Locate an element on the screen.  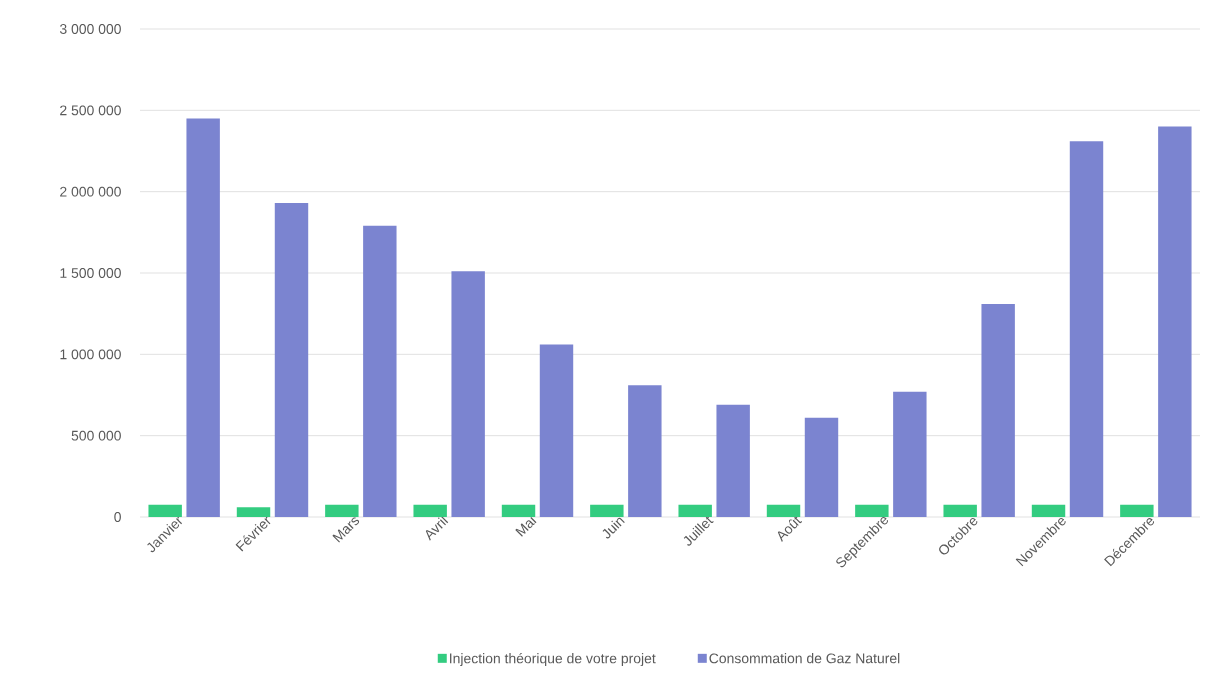
y-tick-label: 500 000 is located at coordinates (96, 435).